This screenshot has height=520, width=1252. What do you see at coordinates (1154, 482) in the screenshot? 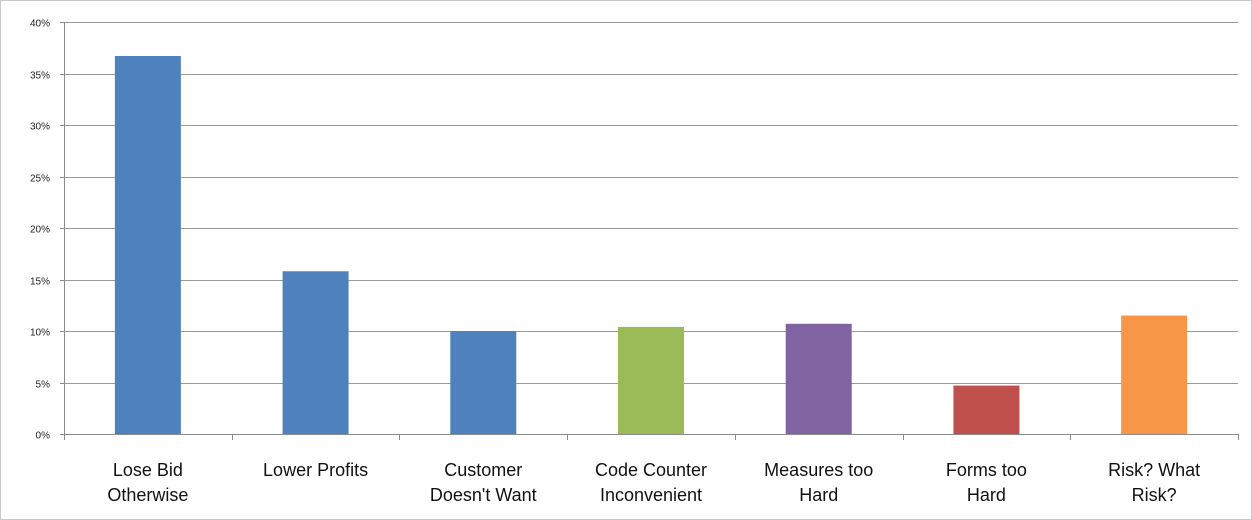
I see `x-tick-label: Risk? What Risk?` at bounding box center [1154, 482].